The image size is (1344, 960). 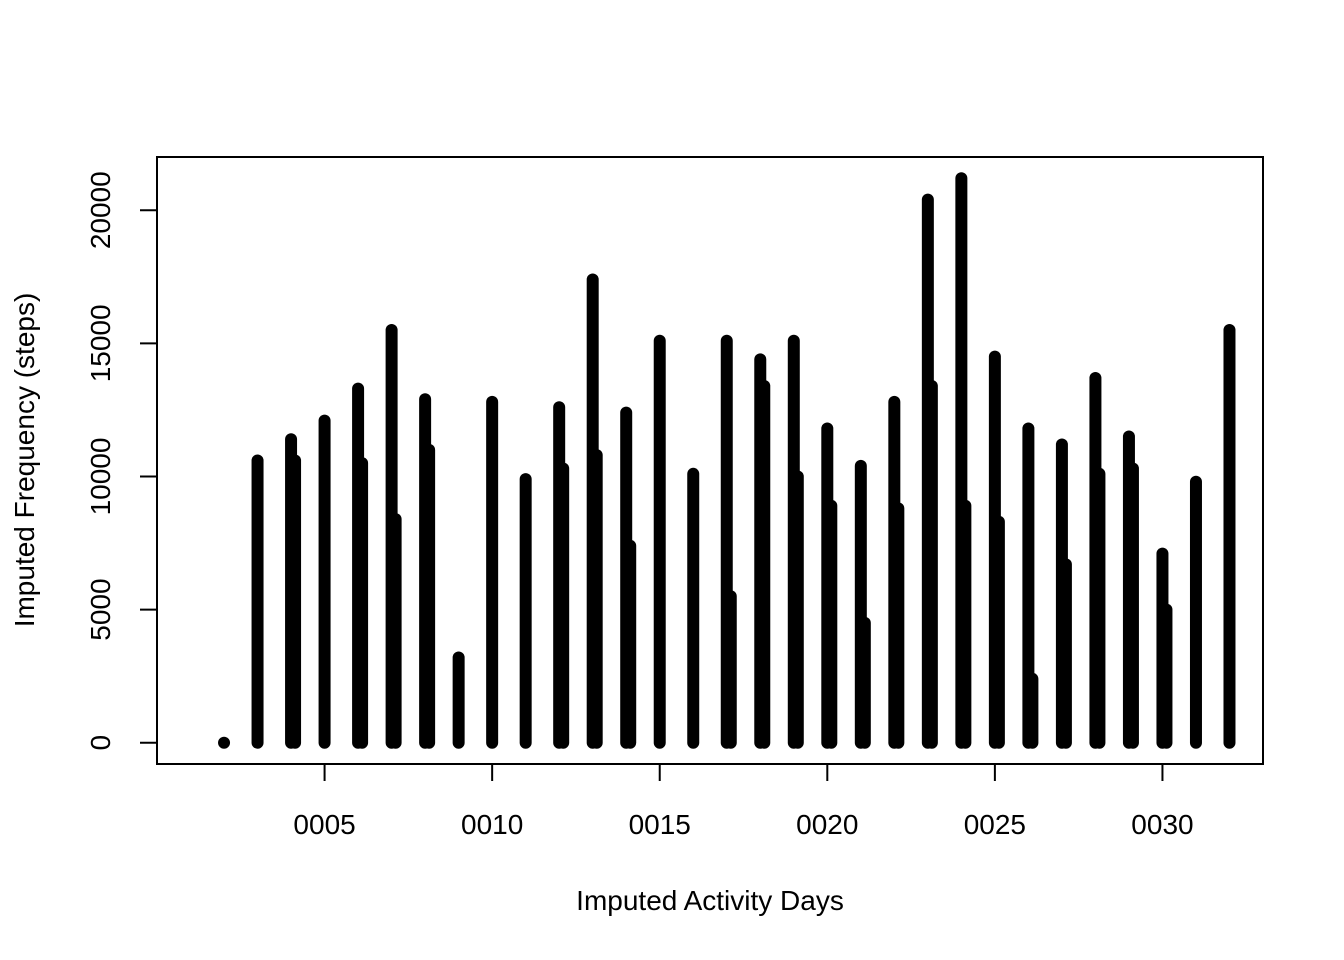 I want to click on y-axis: 0 5000 10000 15000 20000, so click(x=121, y=461).